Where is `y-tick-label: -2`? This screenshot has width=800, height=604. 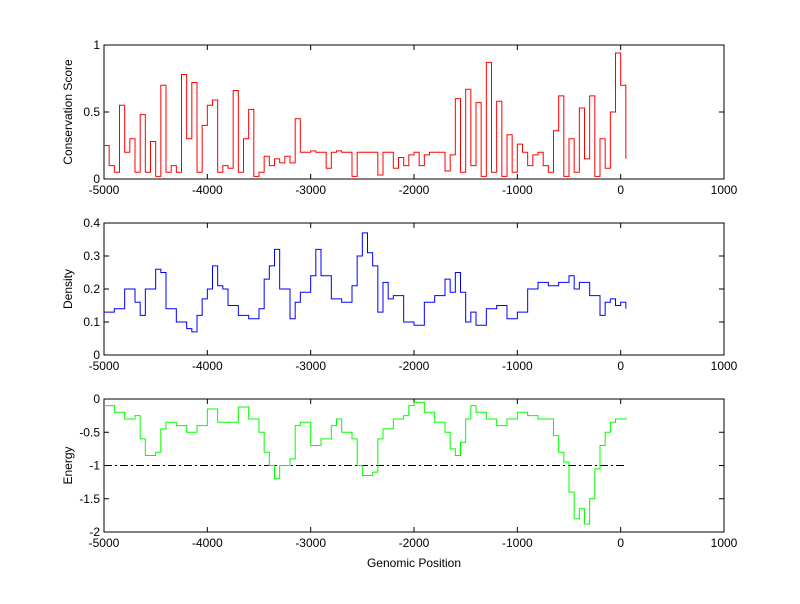 y-tick-label: -2 is located at coordinates (94, 532).